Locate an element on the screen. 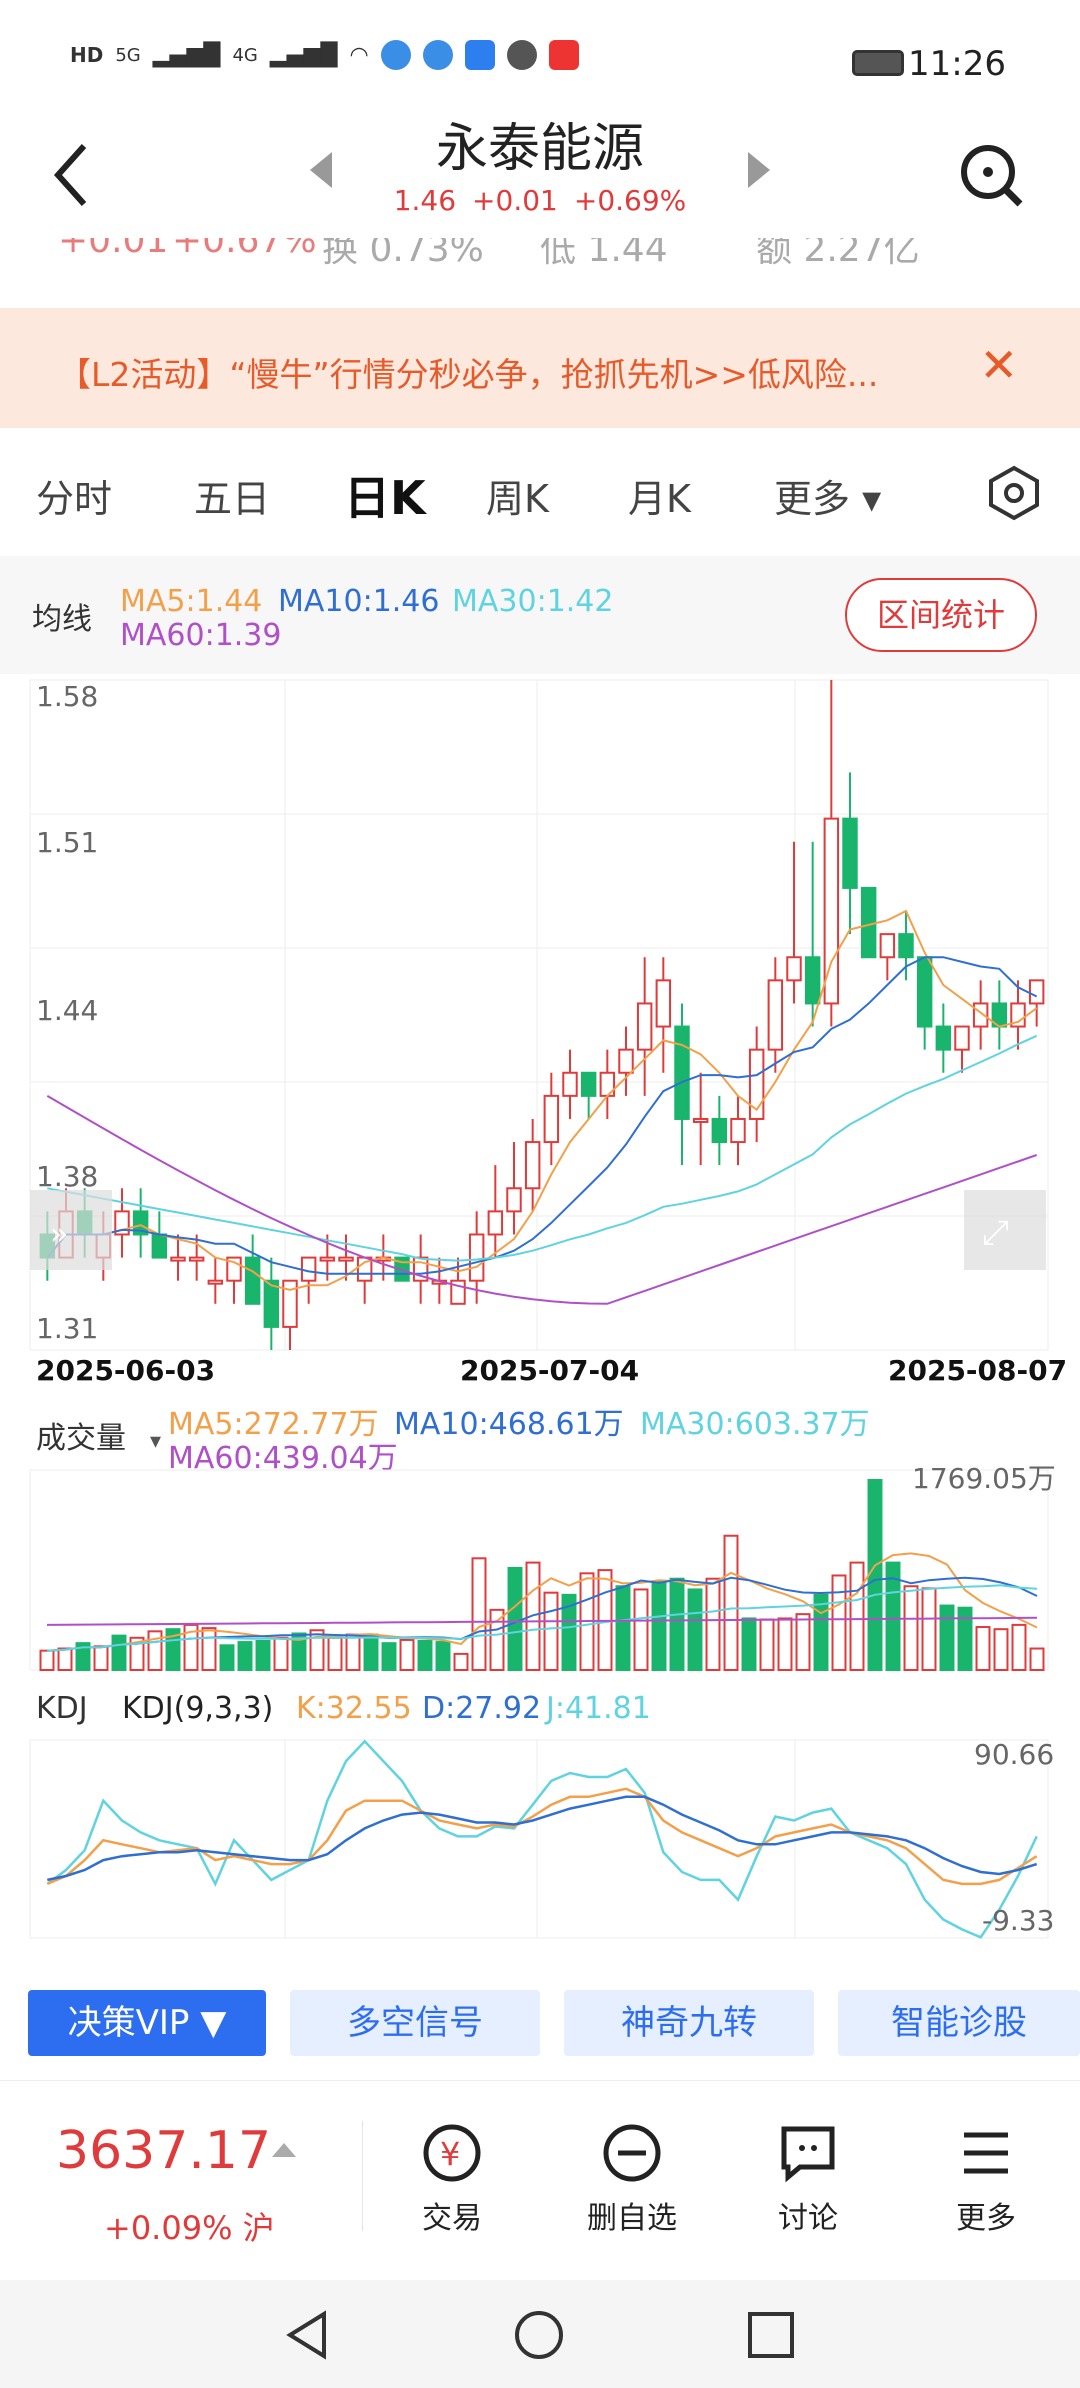  ma-label: 均线 is located at coordinates (62, 619).